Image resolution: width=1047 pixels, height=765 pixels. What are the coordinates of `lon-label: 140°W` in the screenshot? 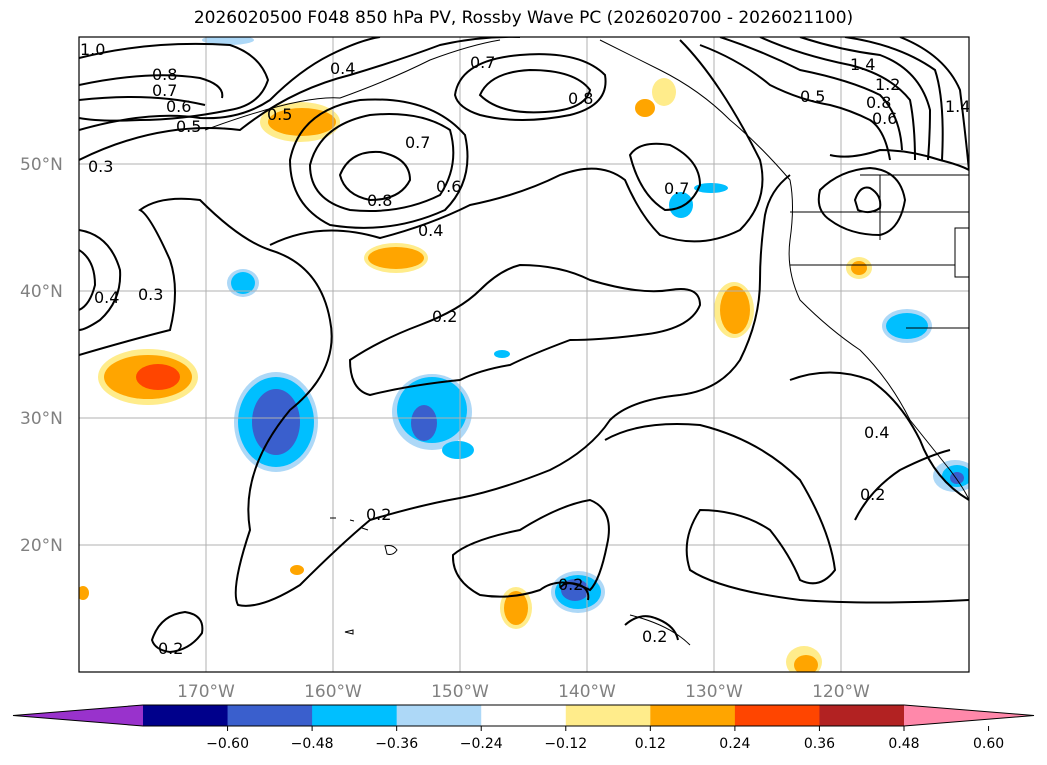 It's located at (587, 692).